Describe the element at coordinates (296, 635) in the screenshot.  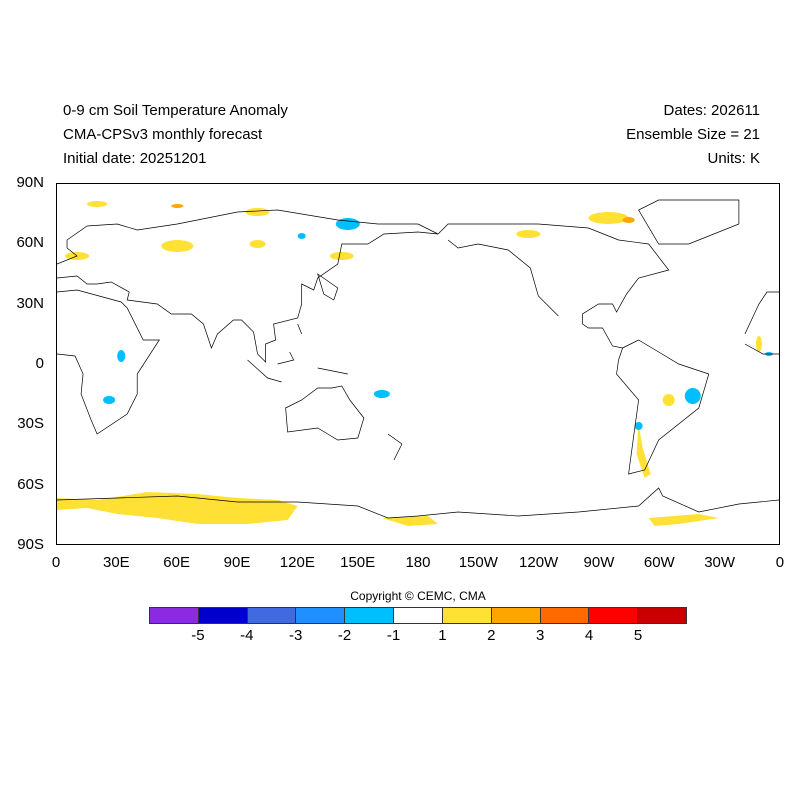
I see `colorbar-label: -3` at that location.